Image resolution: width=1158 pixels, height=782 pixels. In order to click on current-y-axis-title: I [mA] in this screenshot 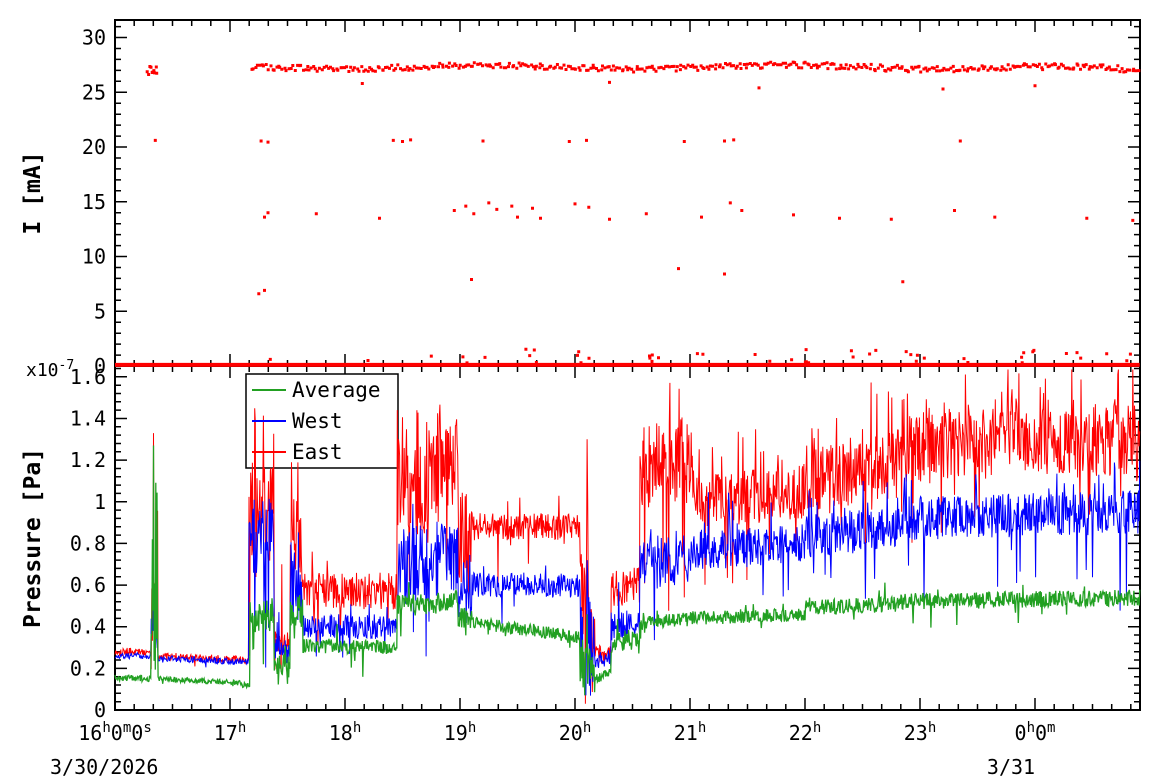, I will do `click(33, 192)`.